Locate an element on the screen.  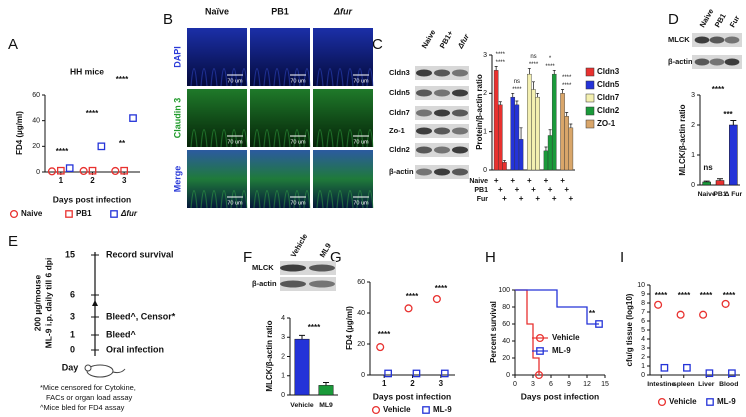
y-tick-label: 0 is located at coordinates (485, 170).